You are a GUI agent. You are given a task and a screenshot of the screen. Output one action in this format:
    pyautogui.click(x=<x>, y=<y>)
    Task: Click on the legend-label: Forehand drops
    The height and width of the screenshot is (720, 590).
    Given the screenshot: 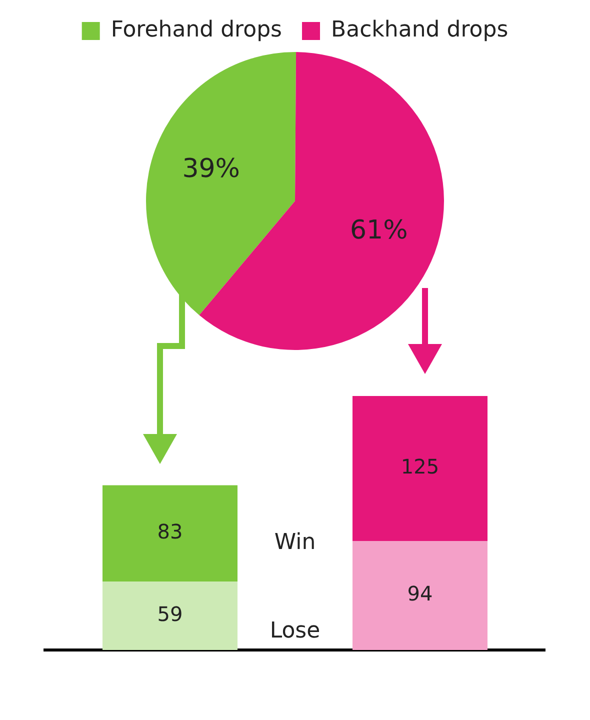 What is the action you would take?
    pyautogui.click(x=196, y=30)
    